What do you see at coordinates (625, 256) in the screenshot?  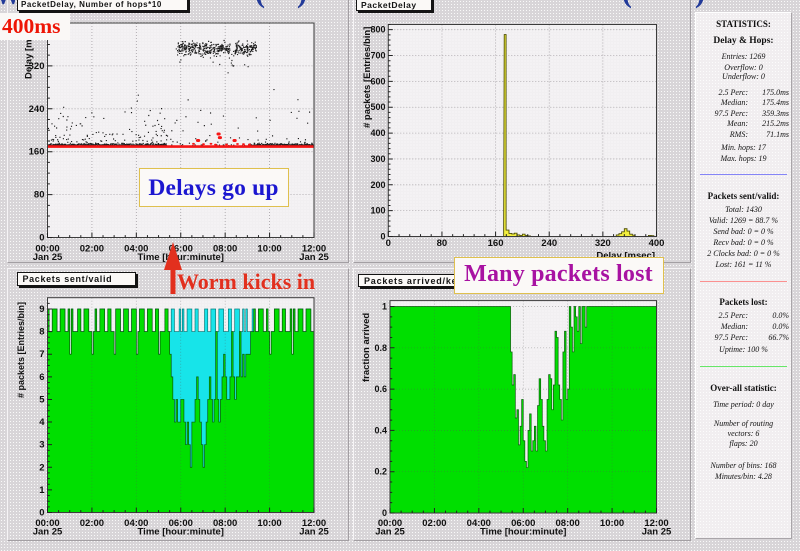 I see `svg-text: Delay [msec]` at bounding box center [625, 256].